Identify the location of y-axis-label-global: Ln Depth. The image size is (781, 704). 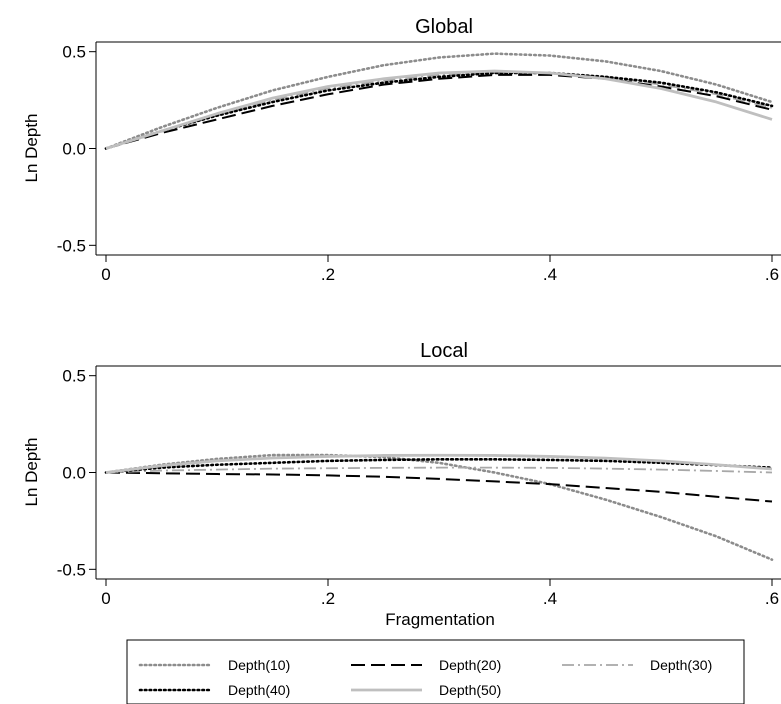
(31, 148).